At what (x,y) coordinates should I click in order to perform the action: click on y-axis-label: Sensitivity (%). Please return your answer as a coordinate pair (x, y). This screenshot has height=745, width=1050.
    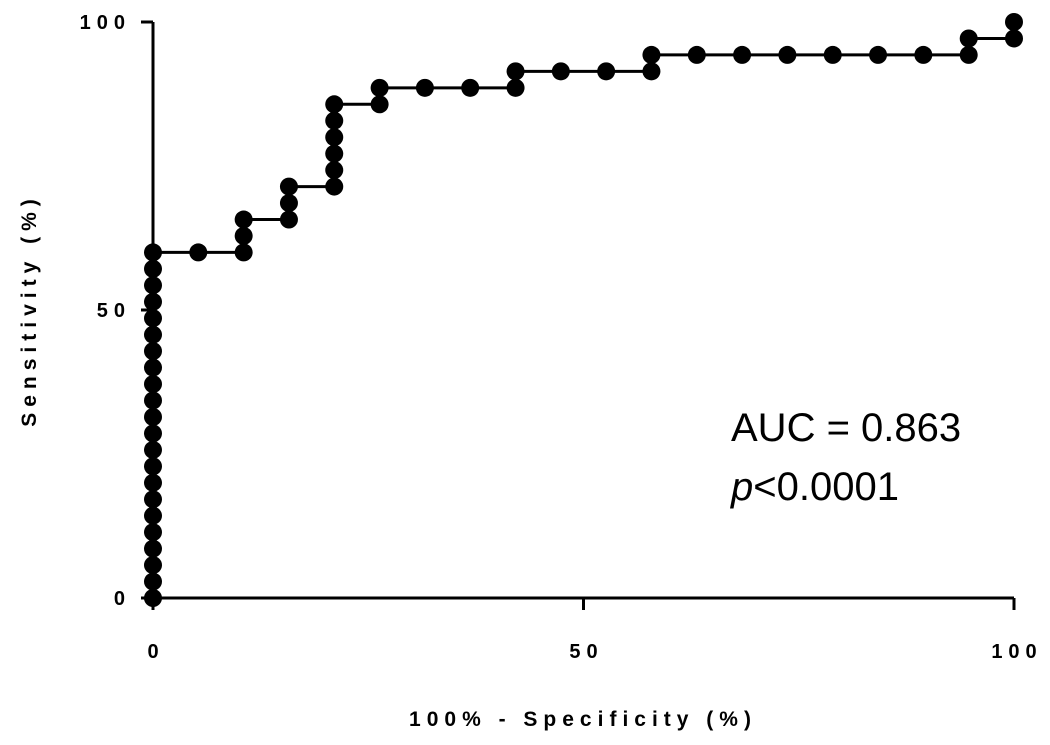
    Looking at the image, I should click on (29, 310).